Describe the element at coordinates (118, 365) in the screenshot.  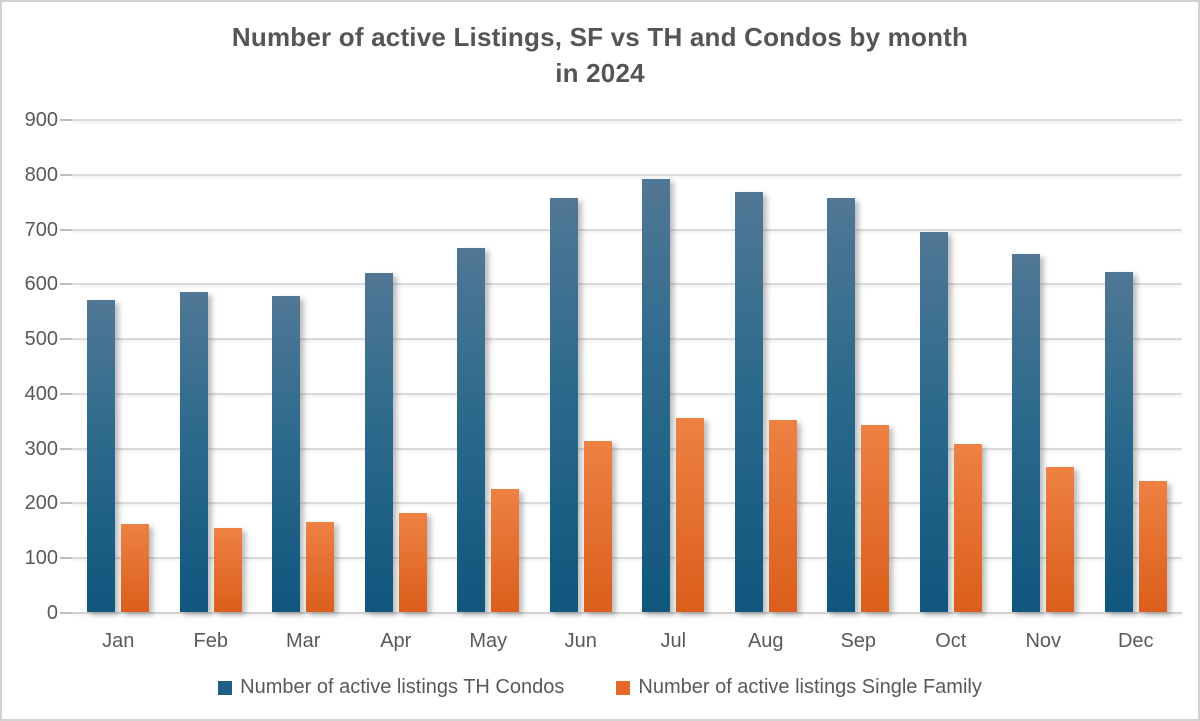
I see `month-group-jan` at that location.